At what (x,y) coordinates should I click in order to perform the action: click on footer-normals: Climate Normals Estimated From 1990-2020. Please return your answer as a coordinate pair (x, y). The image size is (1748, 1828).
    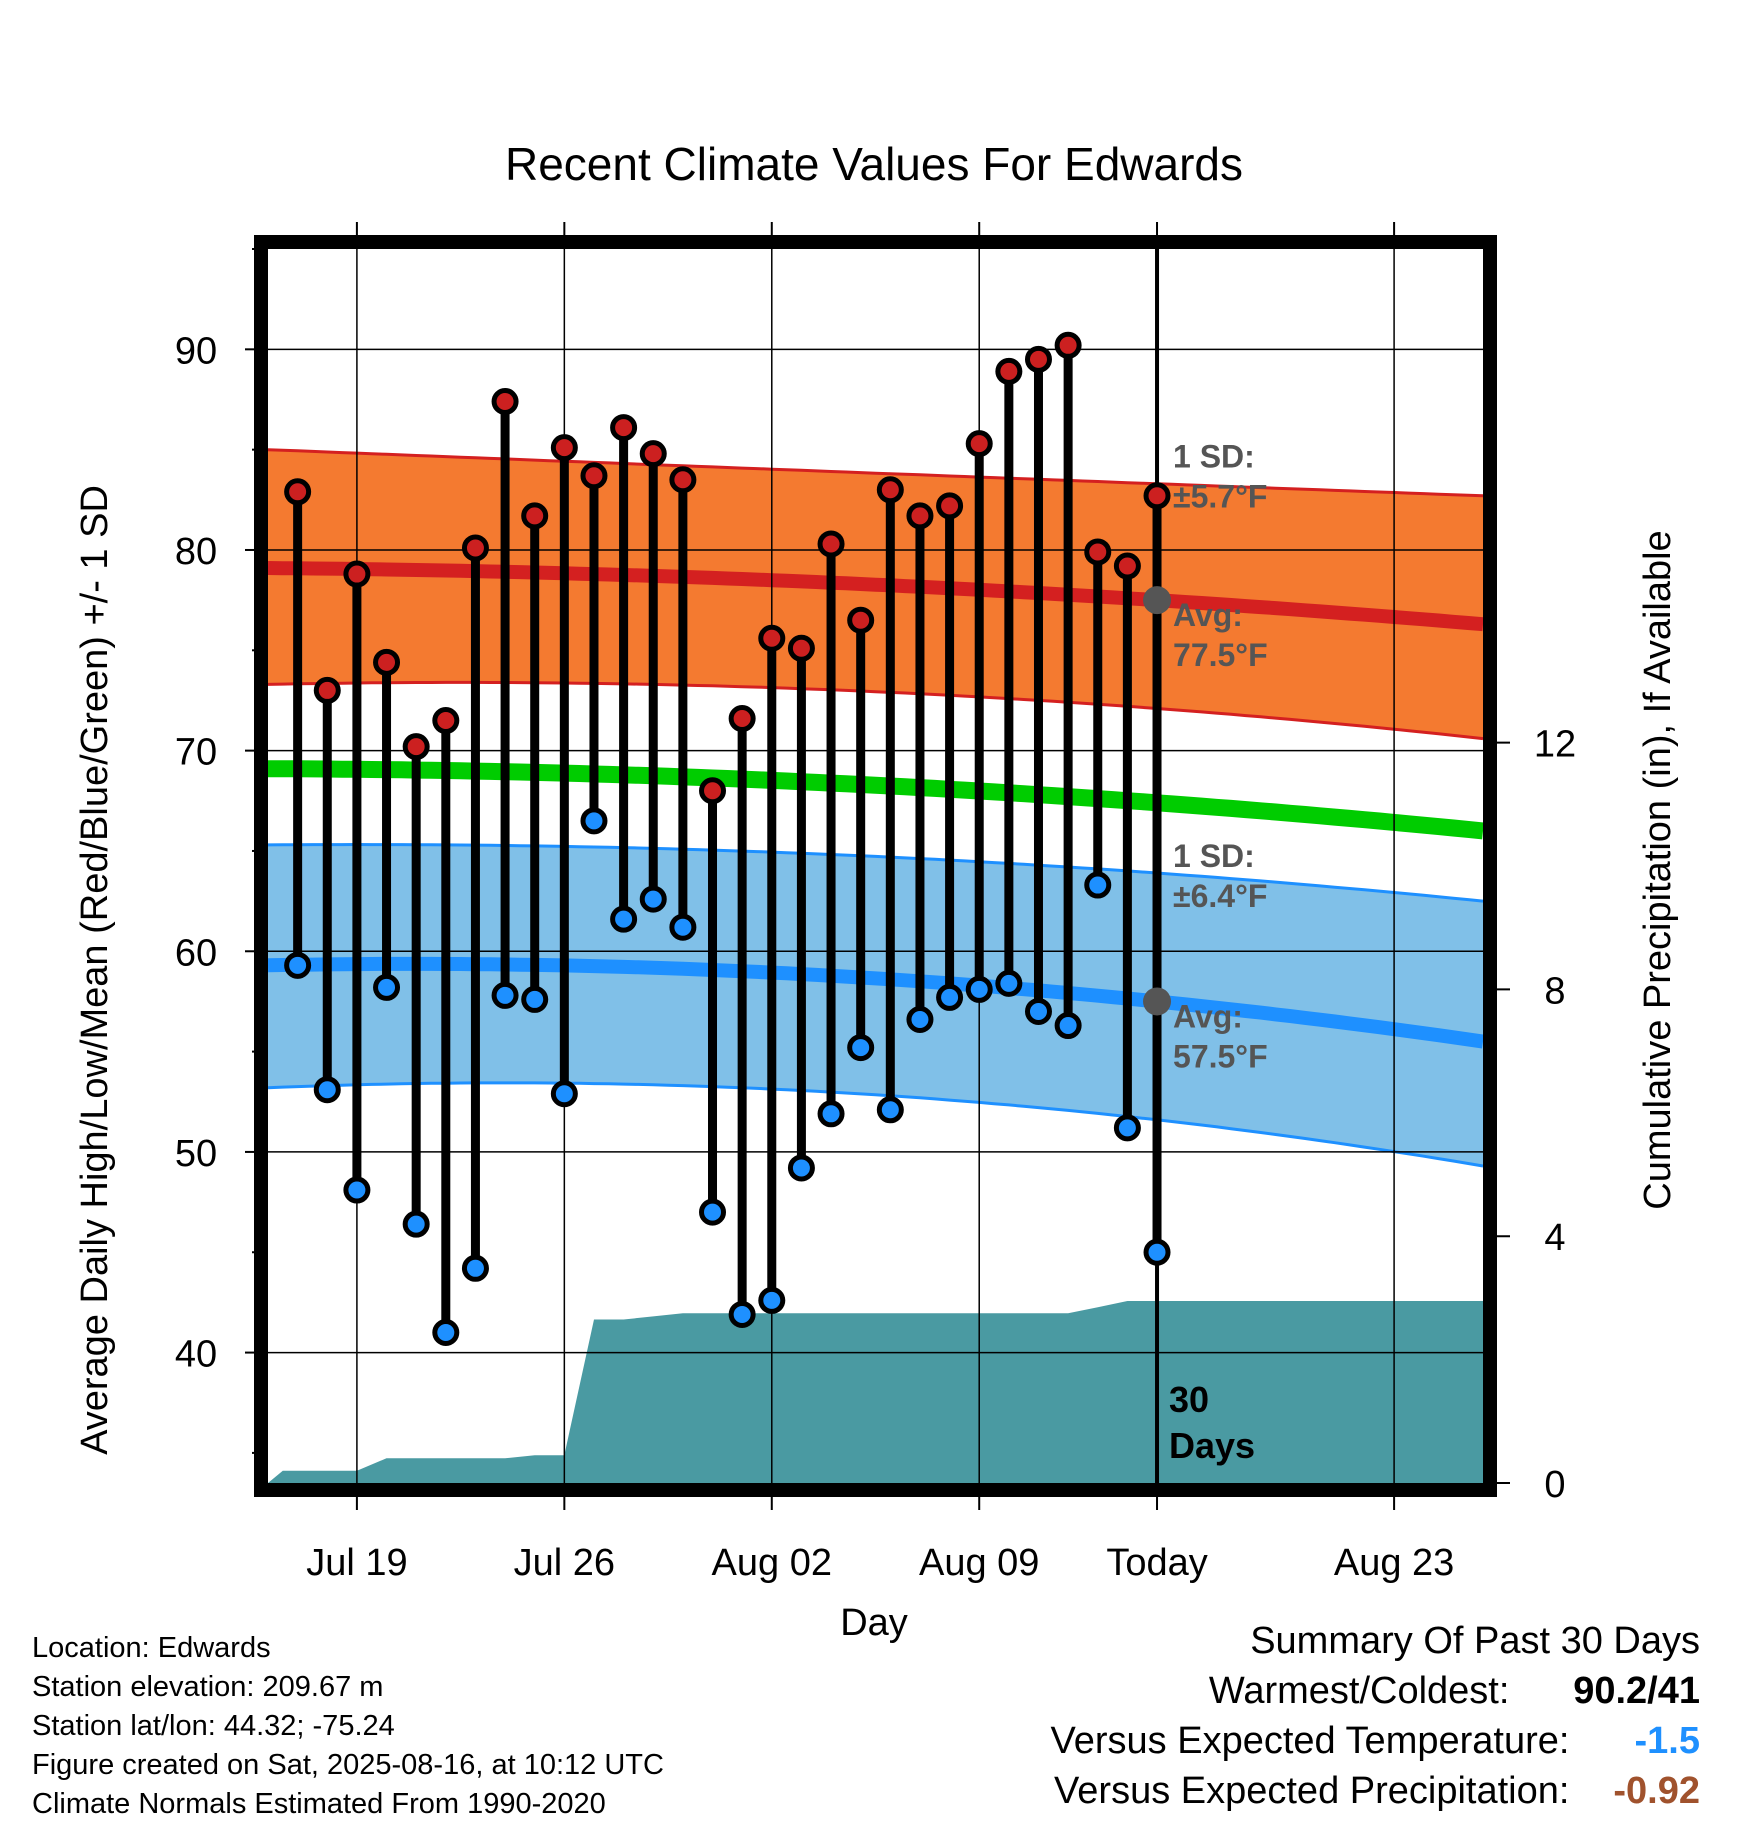
    Looking at the image, I should click on (319, 1804).